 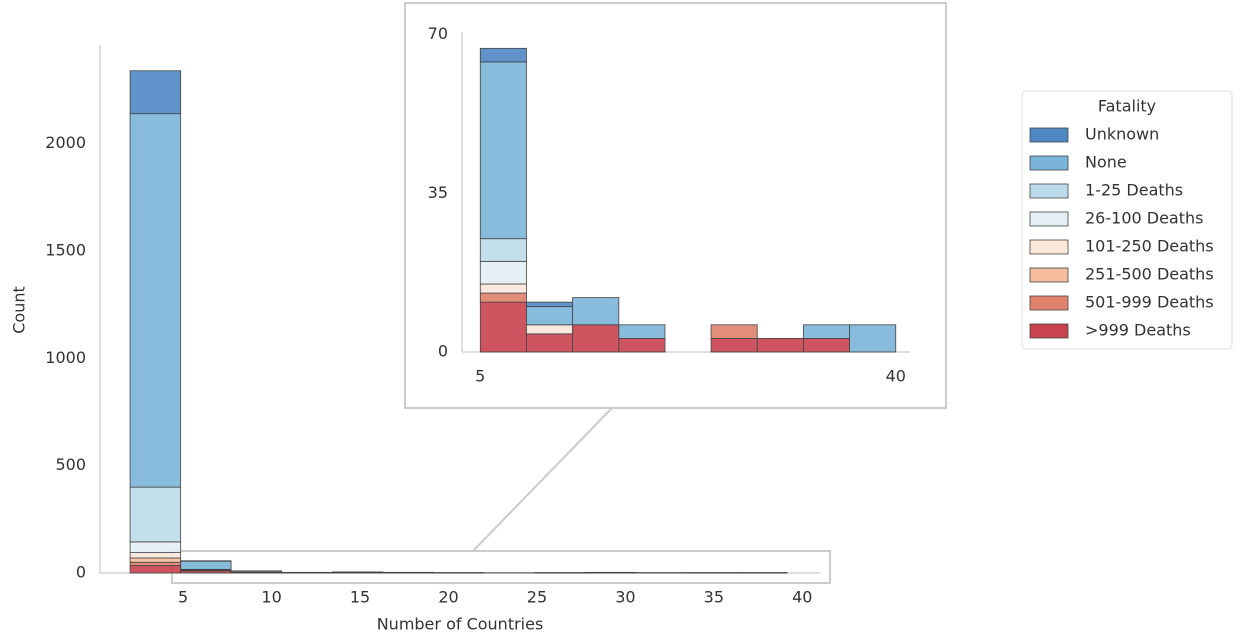 I want to click on y-tick-label: 35, so click(x=438, y=192).